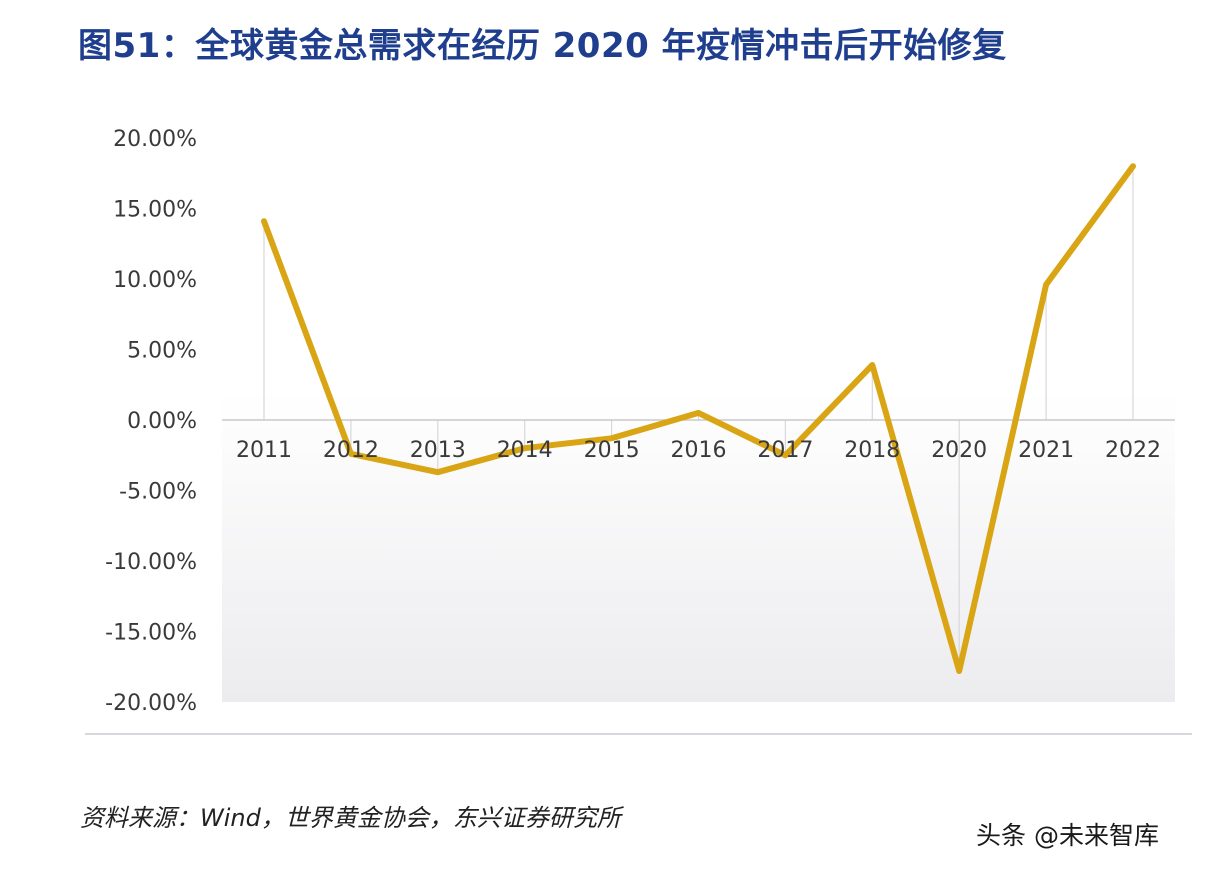 The image size is (1228, 874). I want to click on y-tick-label: -20.00%, so click(151, 703).